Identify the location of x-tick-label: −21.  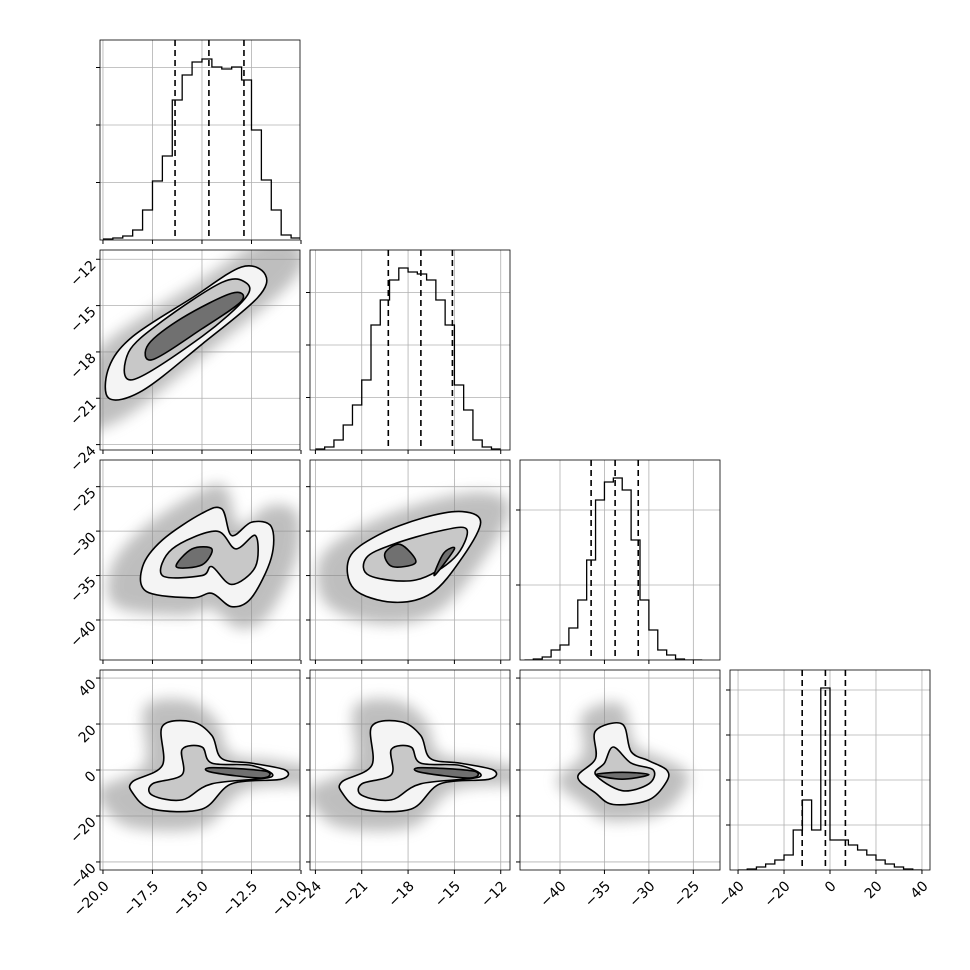
(355, 894).